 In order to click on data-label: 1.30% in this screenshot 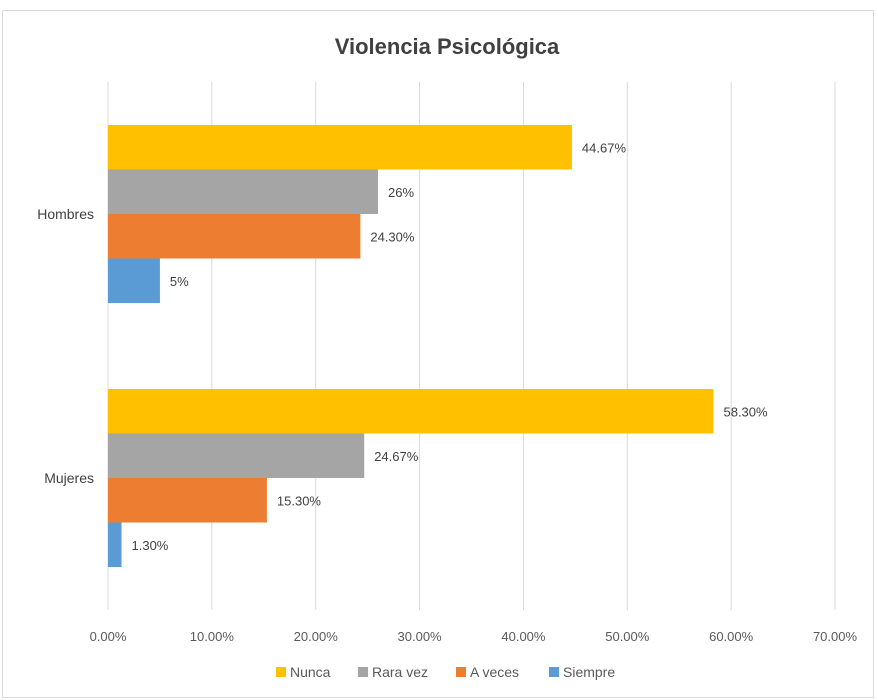, I will do `click(150, 545)`.